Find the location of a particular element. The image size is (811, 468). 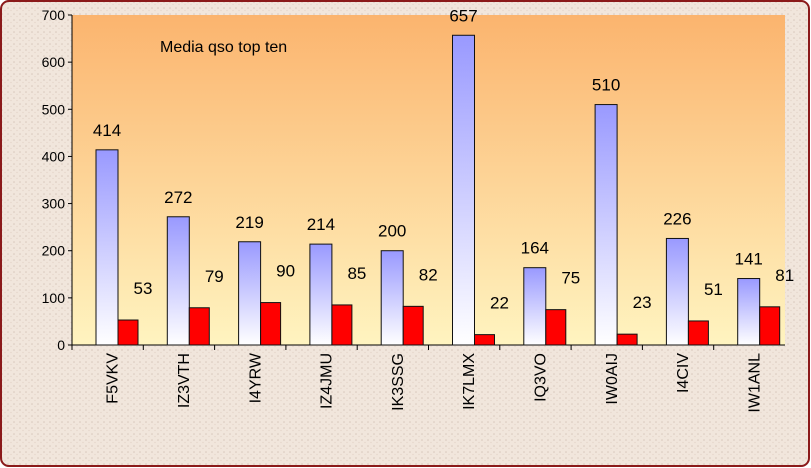

value-label: 90 is located at coordinates (285, 271).